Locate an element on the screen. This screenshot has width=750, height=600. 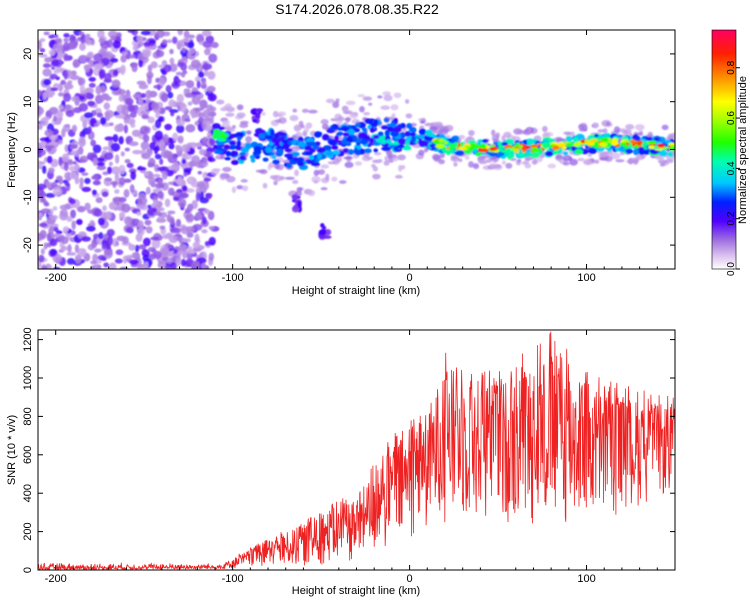
snr-y-label: SNR (10 * v/v) is located at coordinates (12, 450).